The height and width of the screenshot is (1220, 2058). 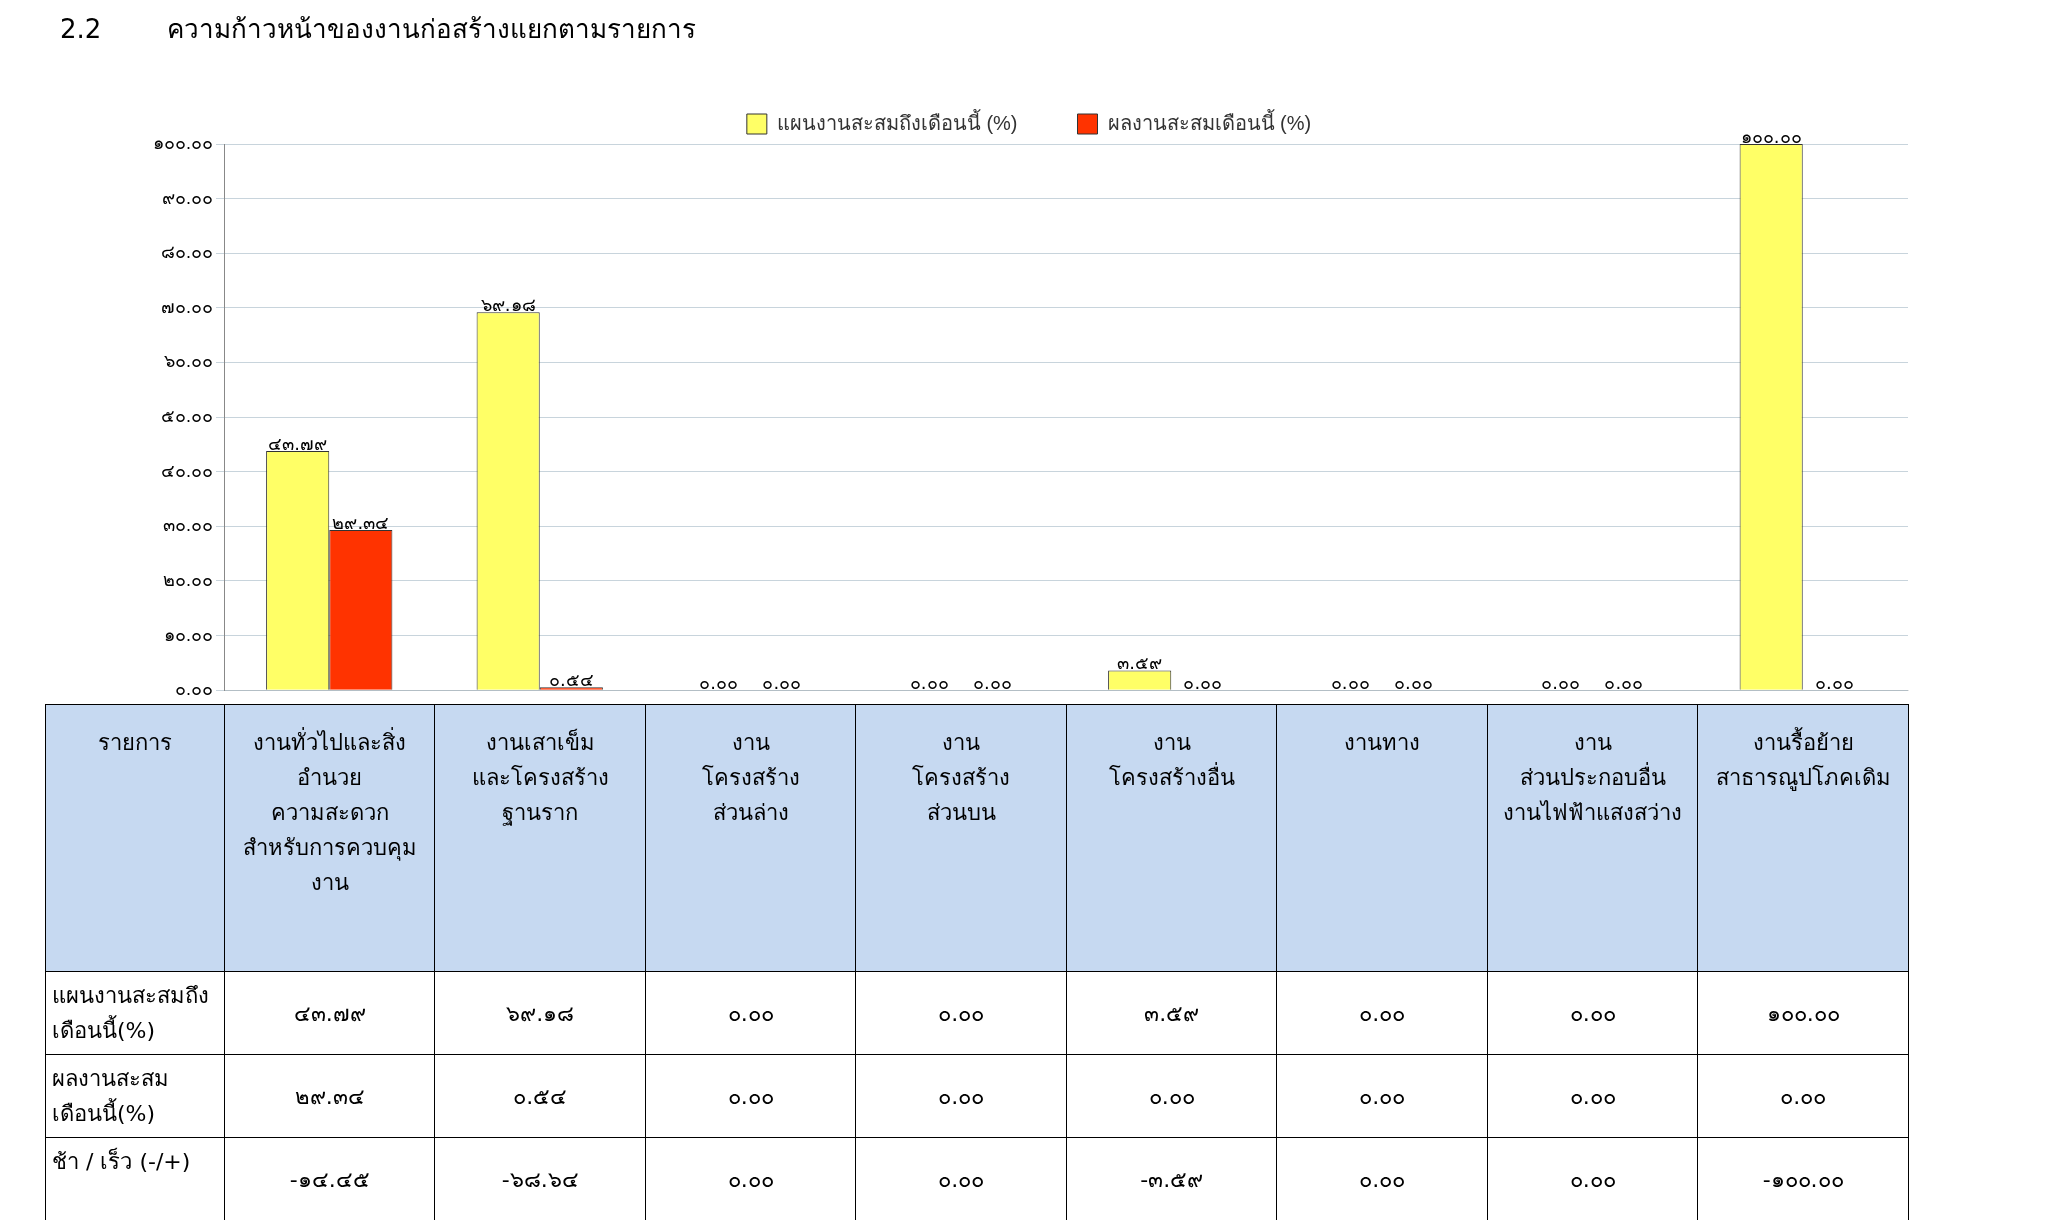 What do you see at coordinates (135, 838) in the screenshot?
I see `text: รายการ` at bounding box center [135, 838].